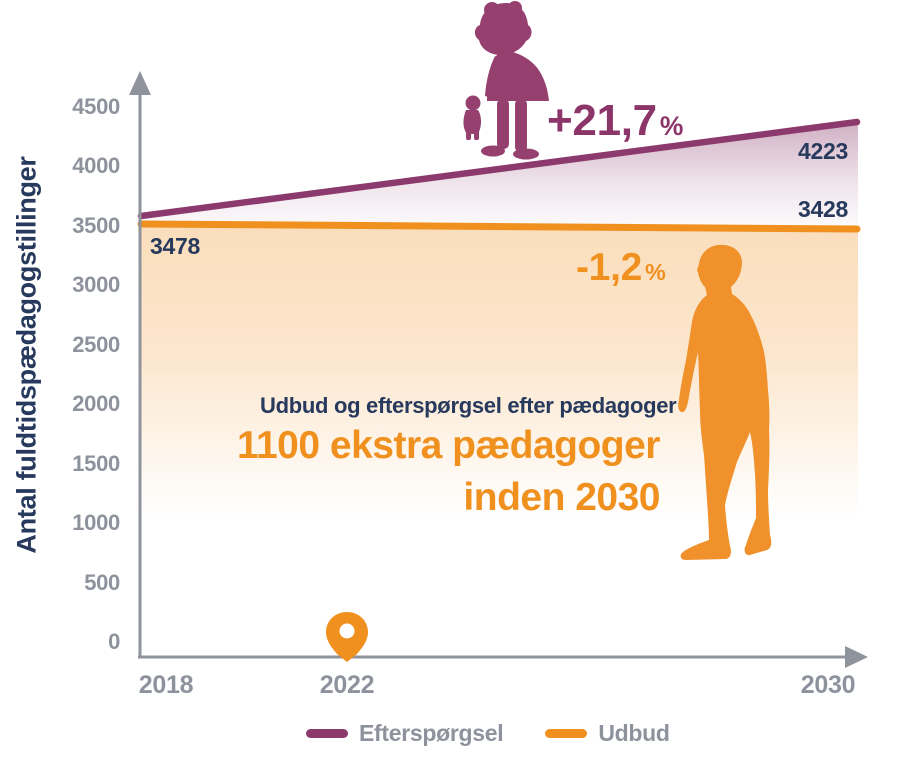  What do you see at coordinates (96, 463) in the screenshot?
I see `y-tick-1500: 1500` at bounding box center [96, 463].